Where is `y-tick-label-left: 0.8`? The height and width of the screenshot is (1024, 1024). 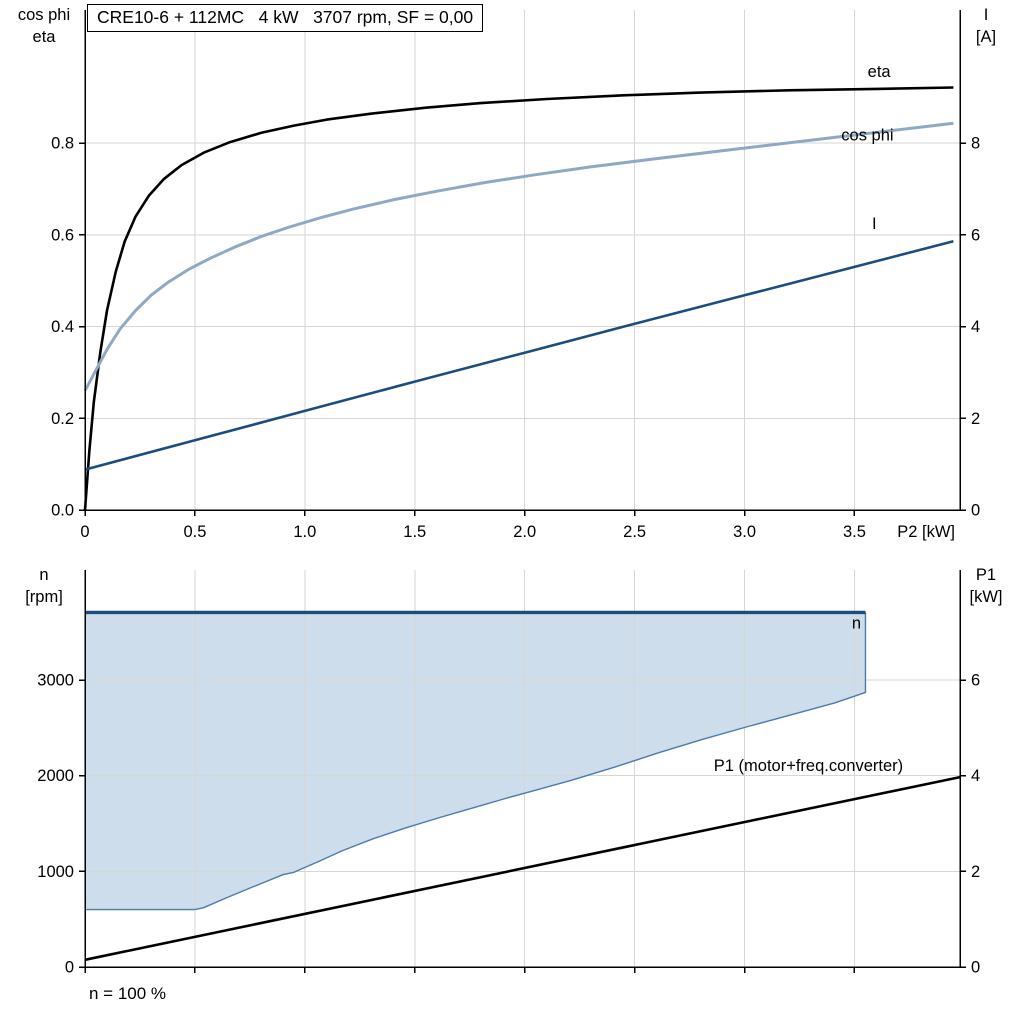 y-tick-label-left: 0.8 is located at coordinates (62, 144).